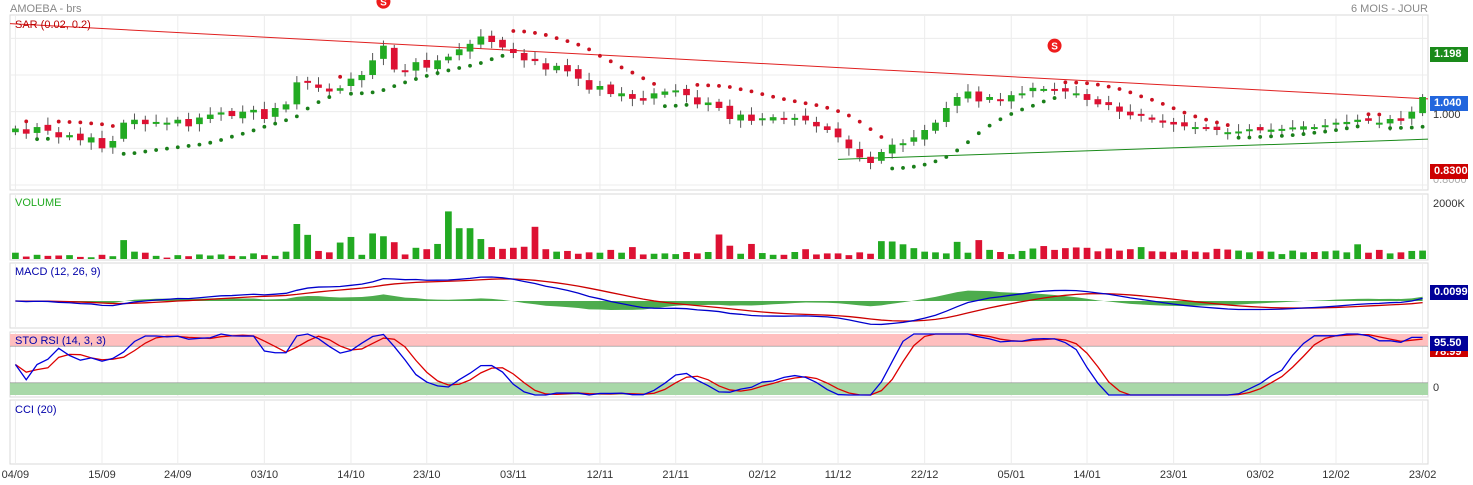  What do you see at coordinates (719, 227) in the screenshot?
I see `volume-panel-frame` at bounding box center [719, 227].